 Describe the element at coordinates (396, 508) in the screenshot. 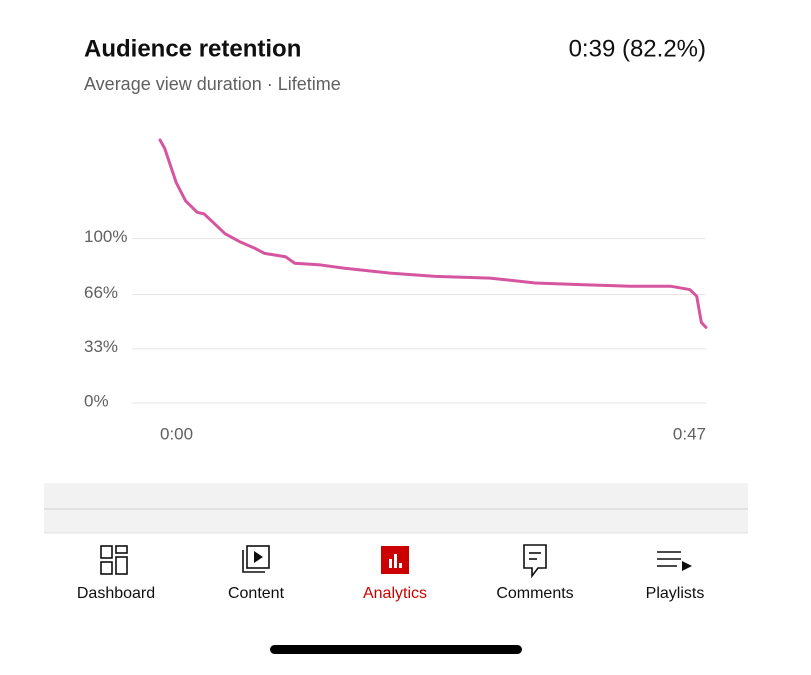

I see `divider-band` at that location.